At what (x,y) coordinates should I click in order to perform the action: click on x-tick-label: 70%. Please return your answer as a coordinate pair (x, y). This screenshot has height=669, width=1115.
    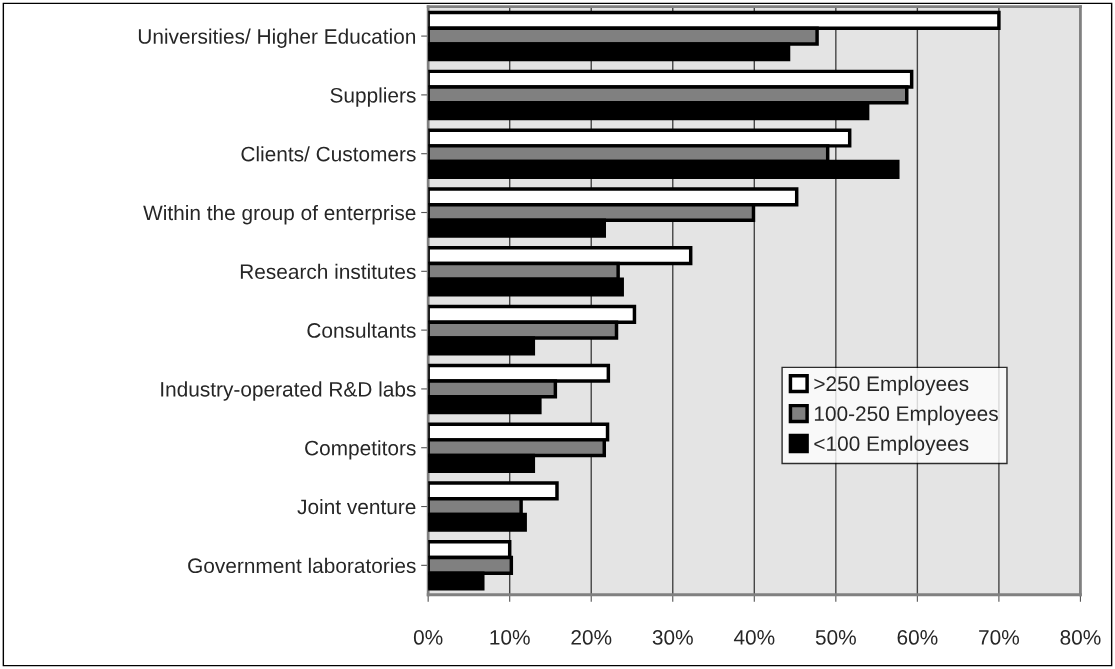
    Looking at the image, I should click on (999, 637).